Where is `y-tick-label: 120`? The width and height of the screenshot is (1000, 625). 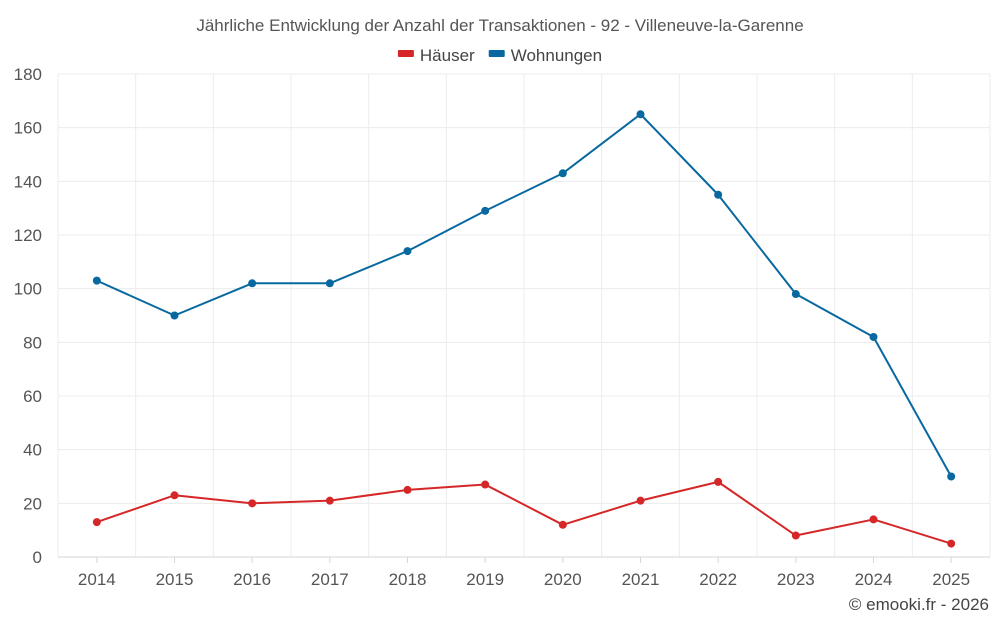 y-tick-label: 120 is located at coordinates (28, 235).